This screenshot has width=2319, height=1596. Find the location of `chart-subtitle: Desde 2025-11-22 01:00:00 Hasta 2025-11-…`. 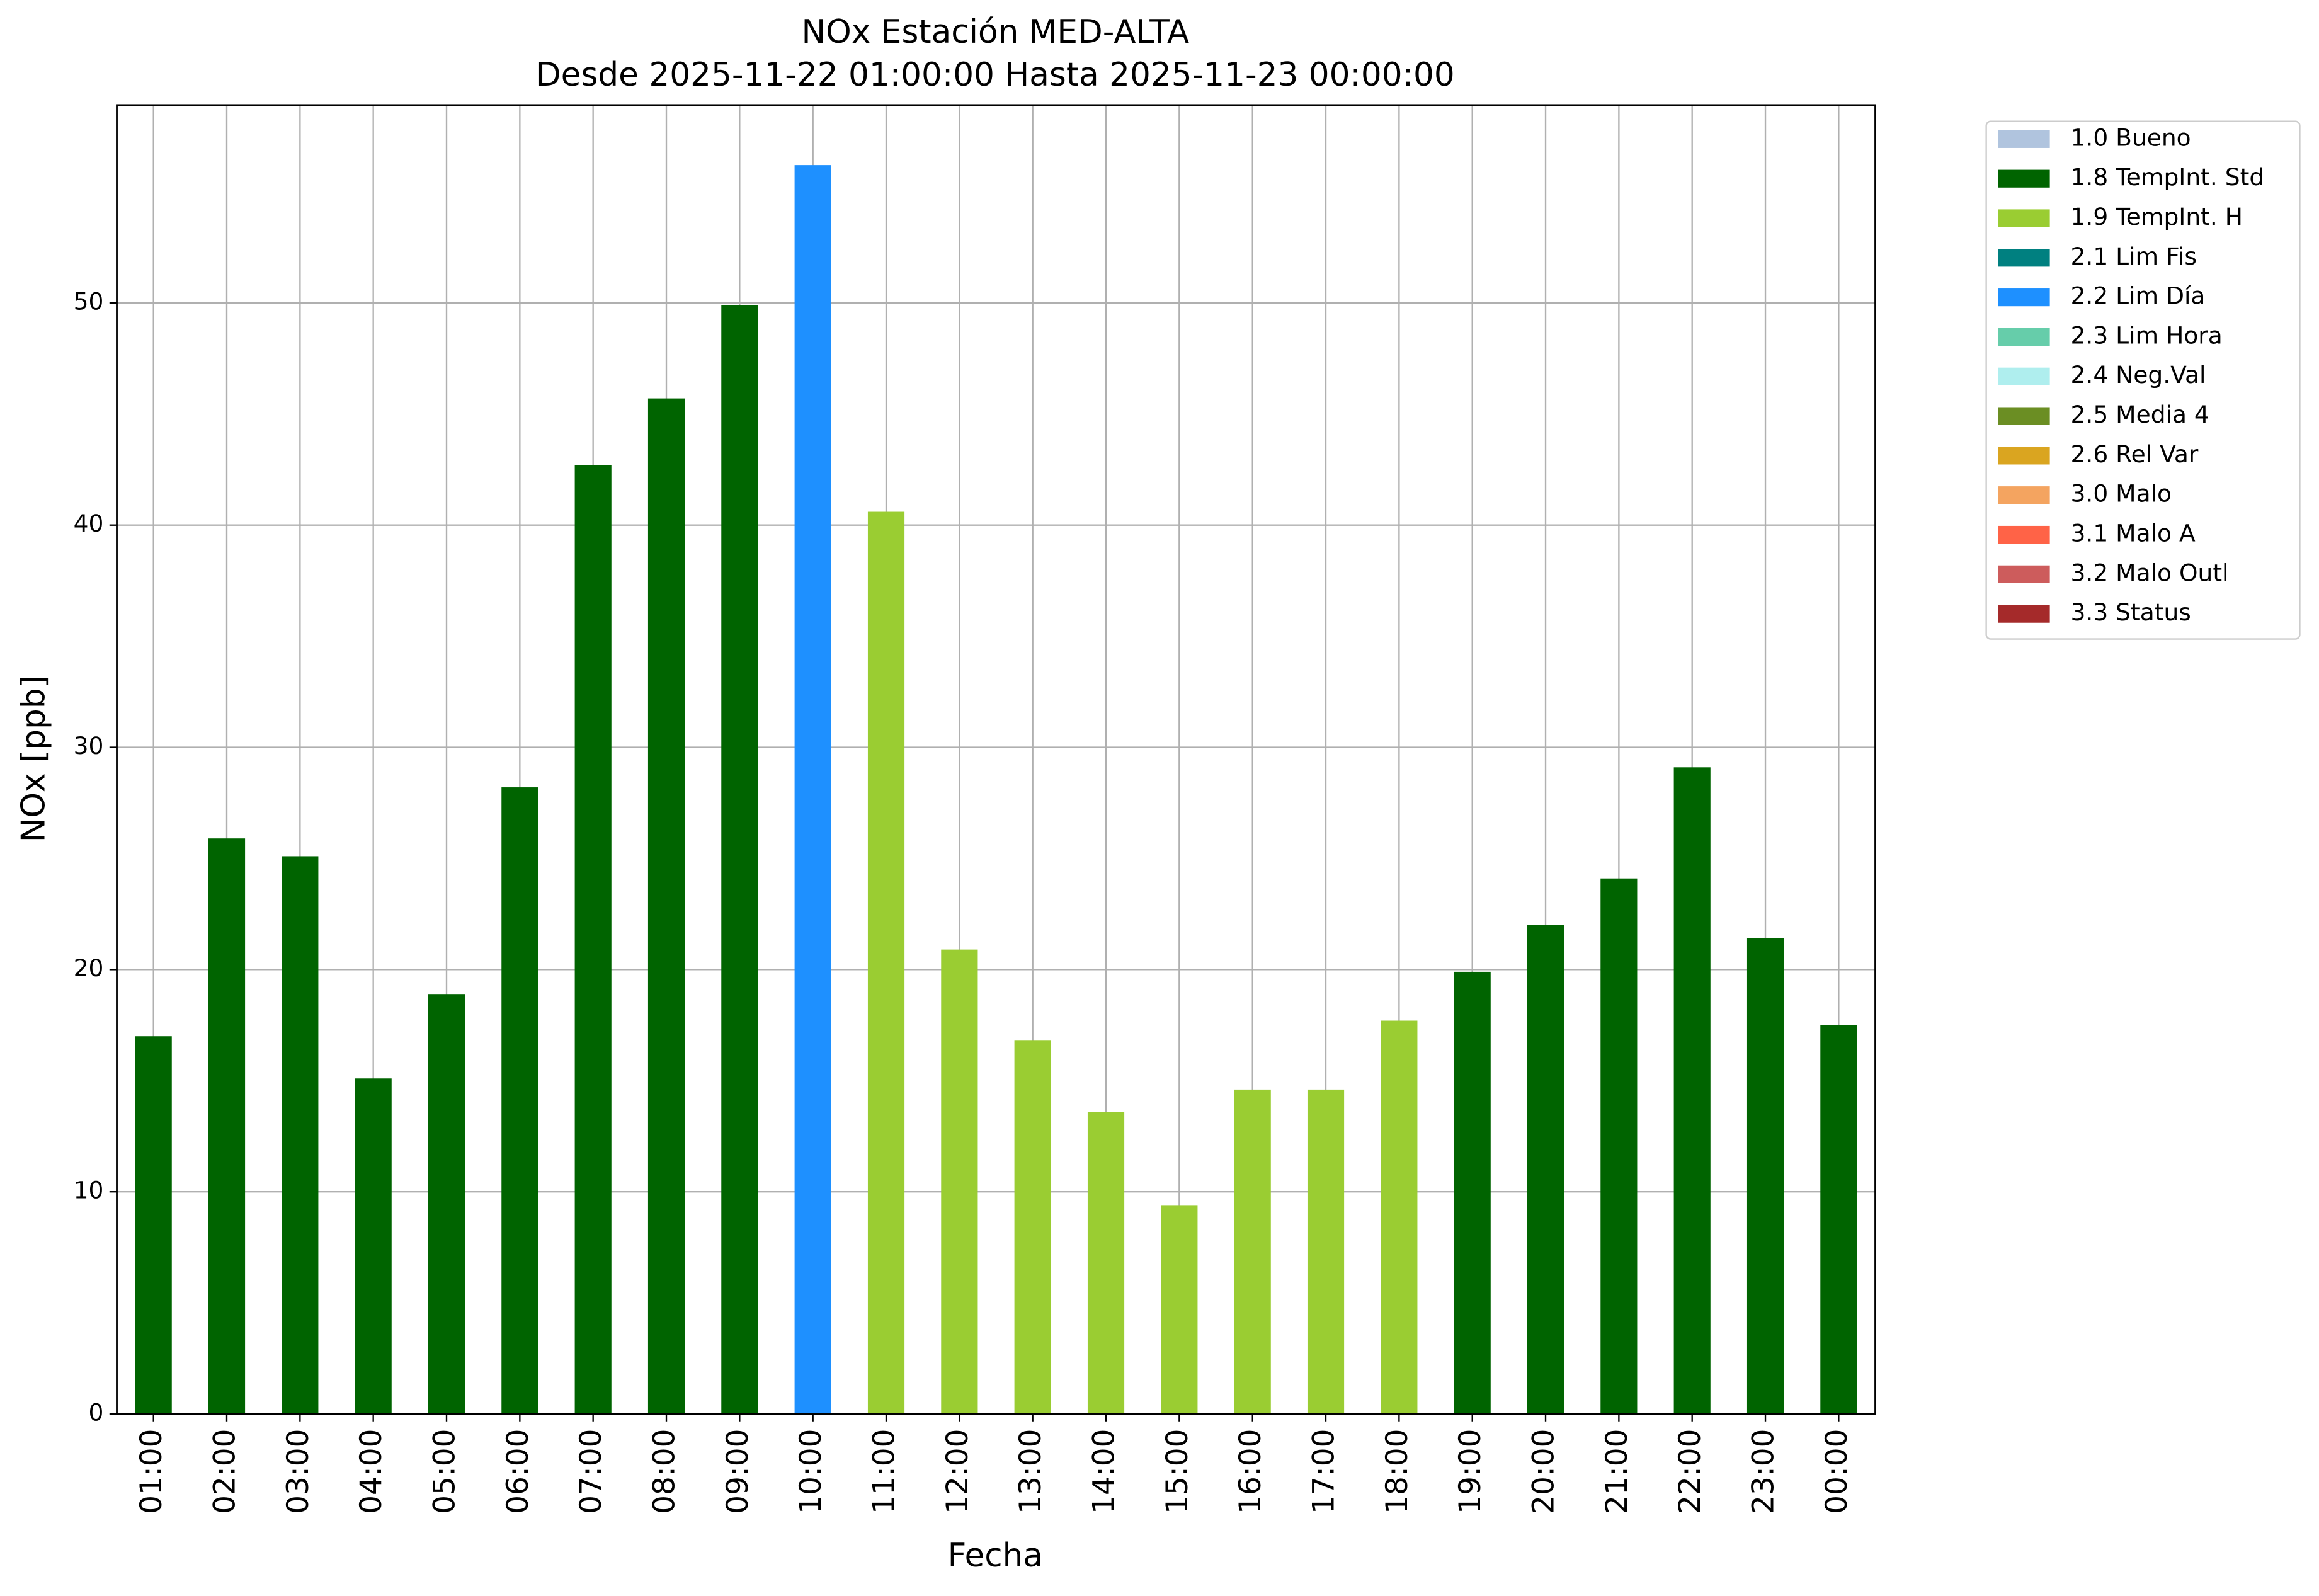

chart-subtitle: Desde 2025-11-22 01:00:00 Hasta 2025-11-… is located at coordinates (995, 75).